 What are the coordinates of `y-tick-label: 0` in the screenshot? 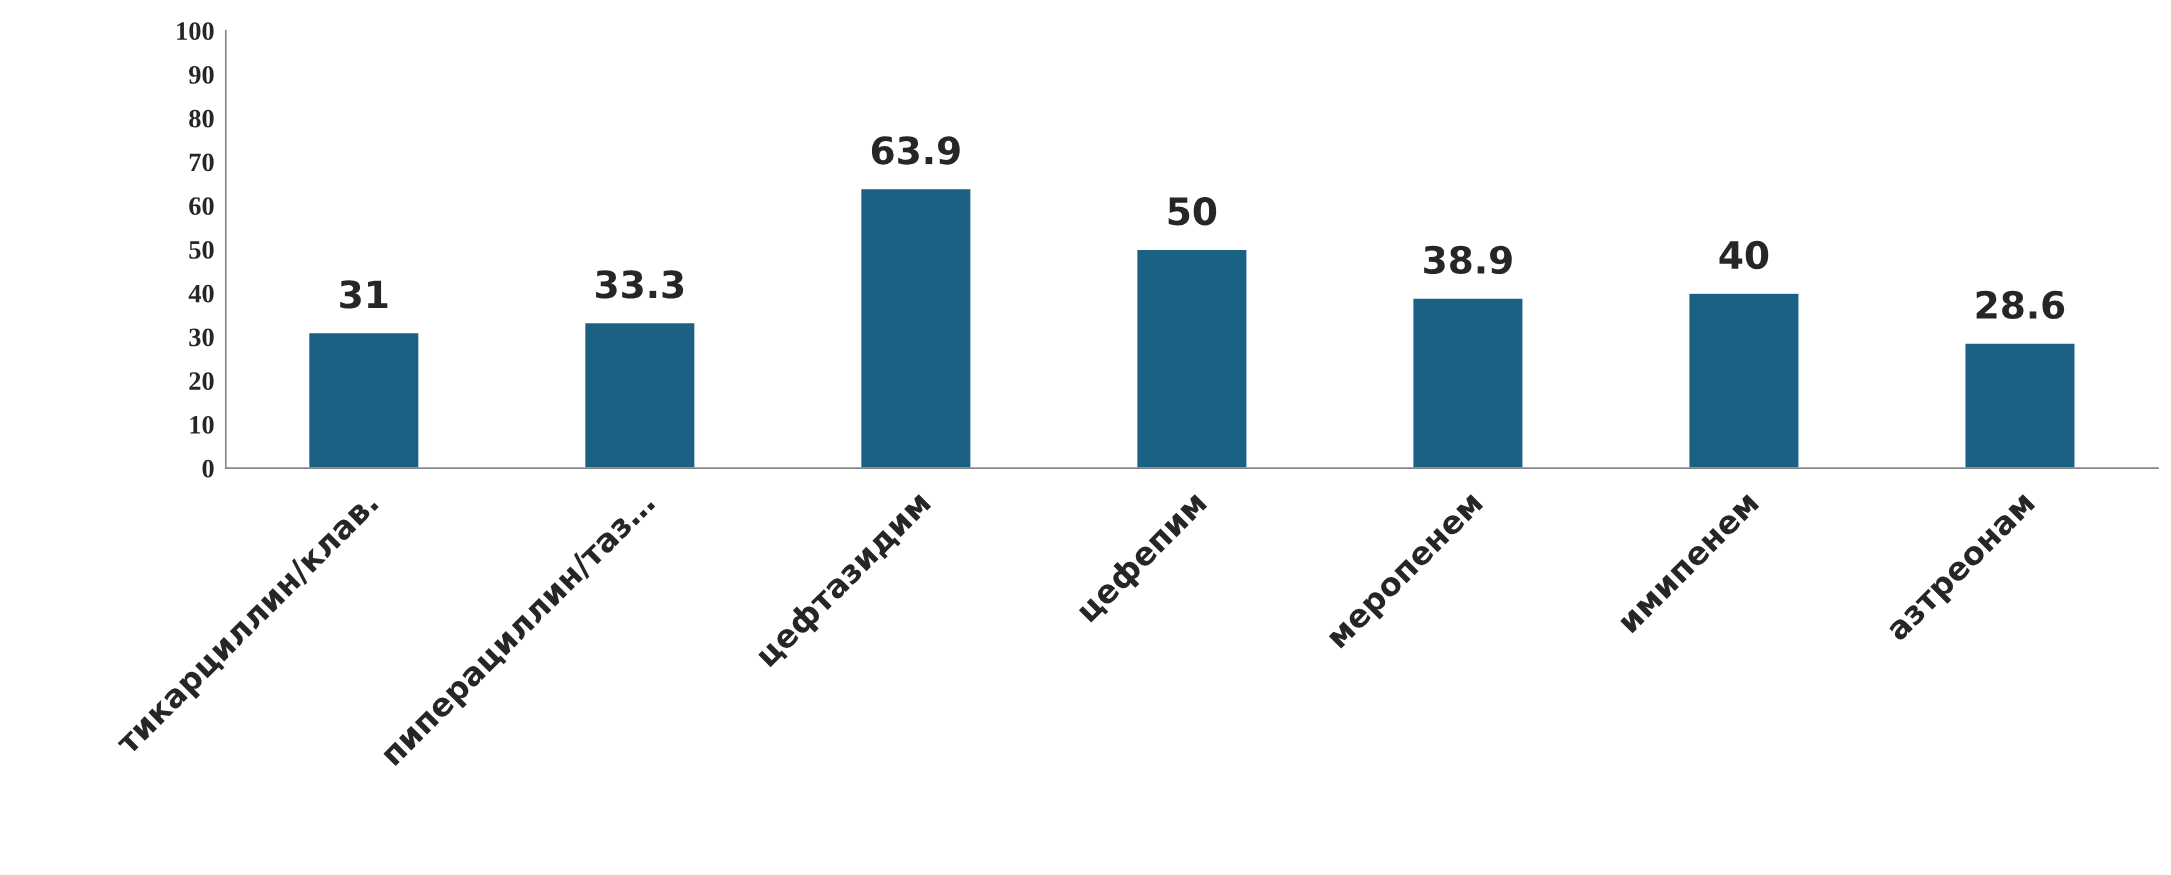 It's located at (208, 468).